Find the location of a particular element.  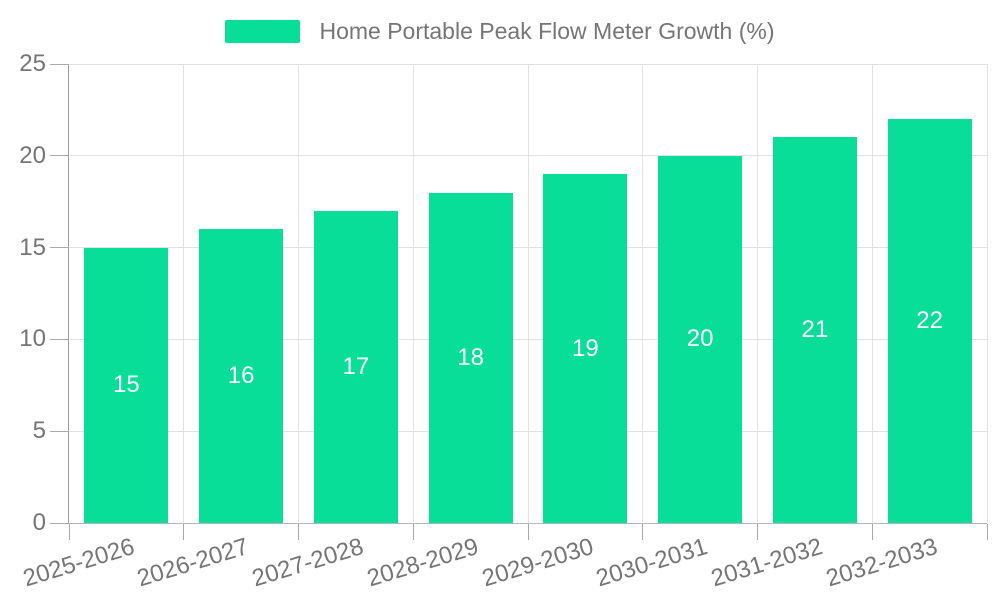

bar-value-label: 18 is located at coordinates (470, 357).